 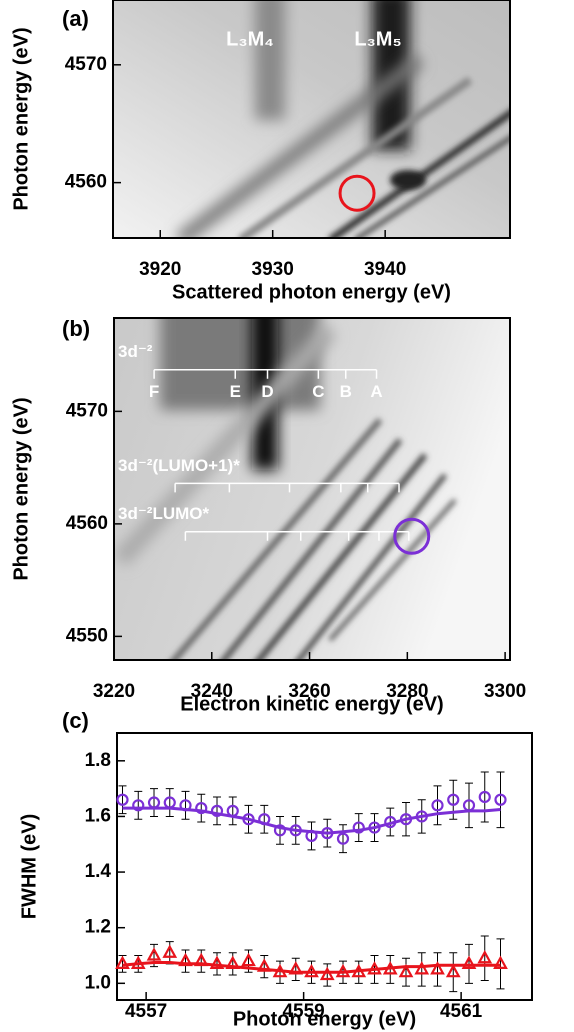 I want to click on level-label: 3d⁻², so click(x=135, y=351).